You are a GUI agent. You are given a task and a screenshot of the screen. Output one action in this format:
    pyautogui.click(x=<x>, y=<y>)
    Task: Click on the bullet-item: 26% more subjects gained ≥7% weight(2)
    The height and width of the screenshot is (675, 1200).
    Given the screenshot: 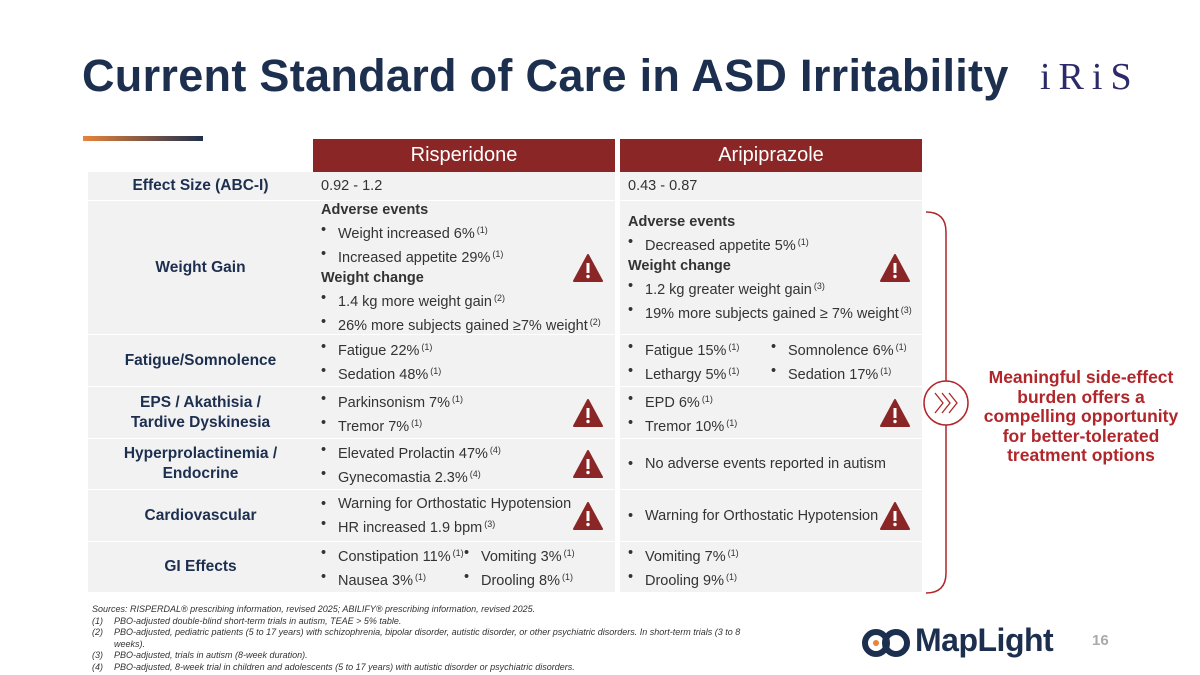 What is the action you would take?
    pyautogui.click(x=461, y=324)
    